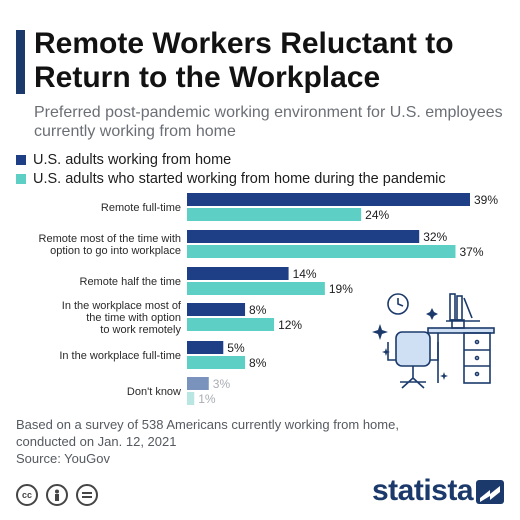  I want to click on category-label: In the workplace most of, so click(122, 306).